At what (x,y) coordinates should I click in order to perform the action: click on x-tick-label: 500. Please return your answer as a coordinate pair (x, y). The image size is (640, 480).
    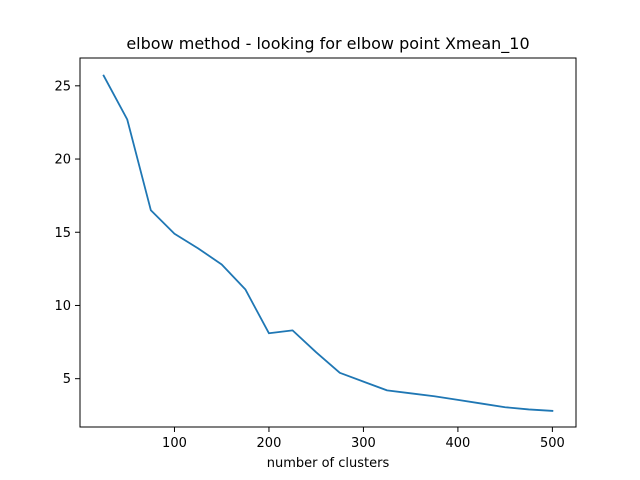
    Looking at the image, I should click on (552, 443).